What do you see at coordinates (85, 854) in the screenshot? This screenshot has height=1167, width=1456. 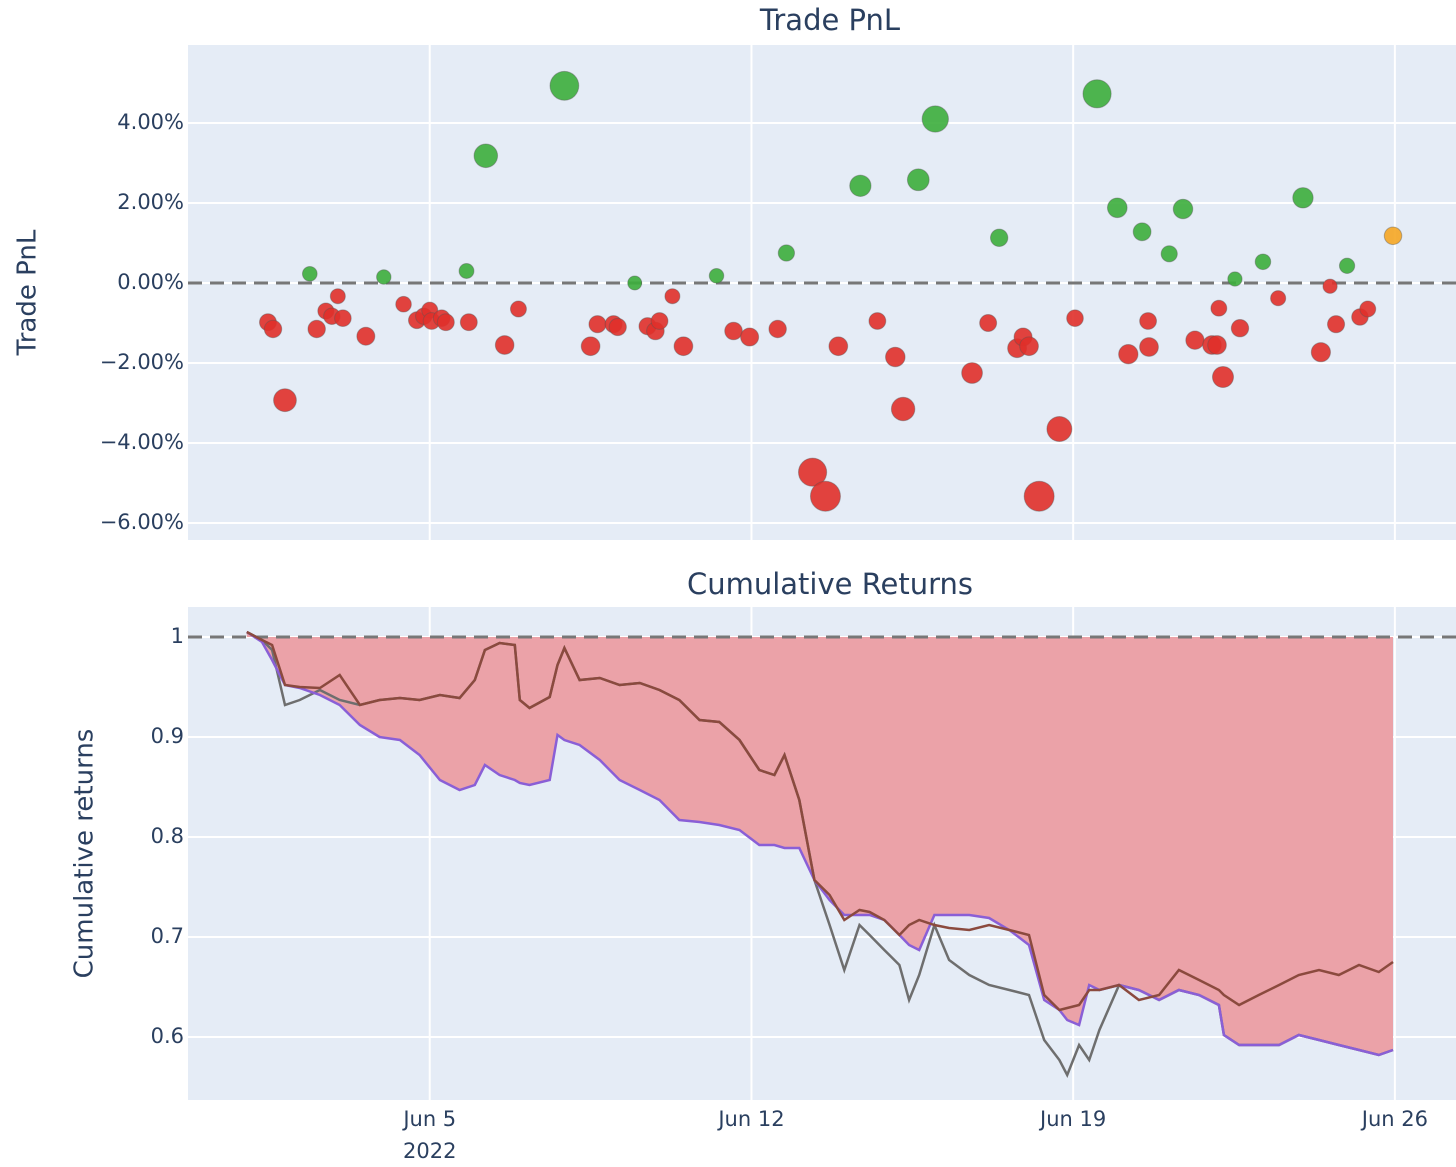 I see `y-axis-title: Cumulative returns` at bounding box center [85, 854].